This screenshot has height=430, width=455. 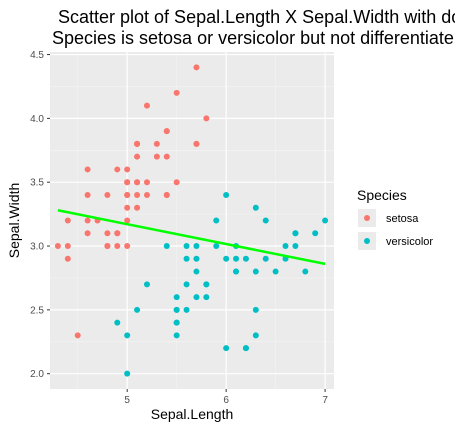 I want to click on x-axis-title: Sepal.Length, so click(x=192, y=414).